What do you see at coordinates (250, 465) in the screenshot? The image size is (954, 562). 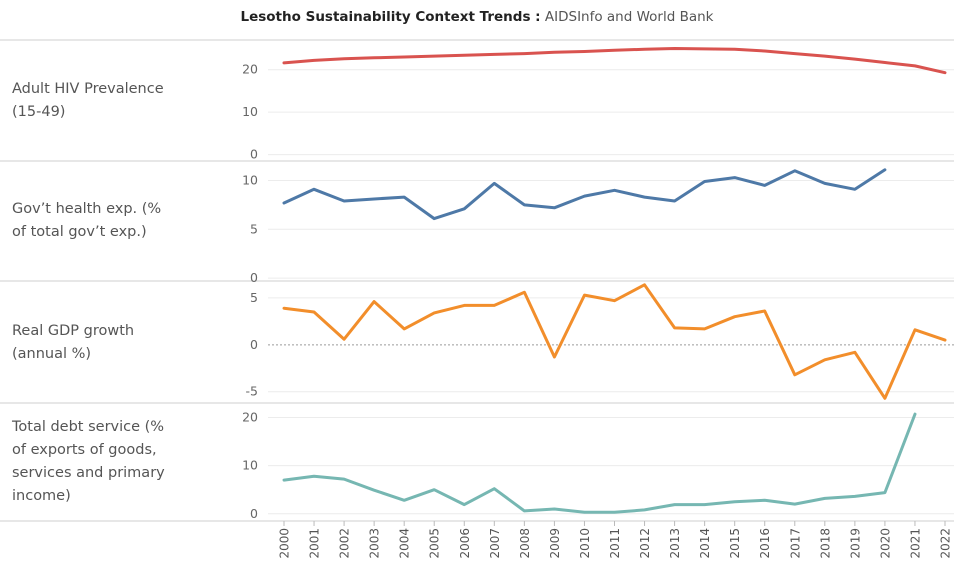 I see `y-tick-label-debt: 10` at bounding box center [250, 465].